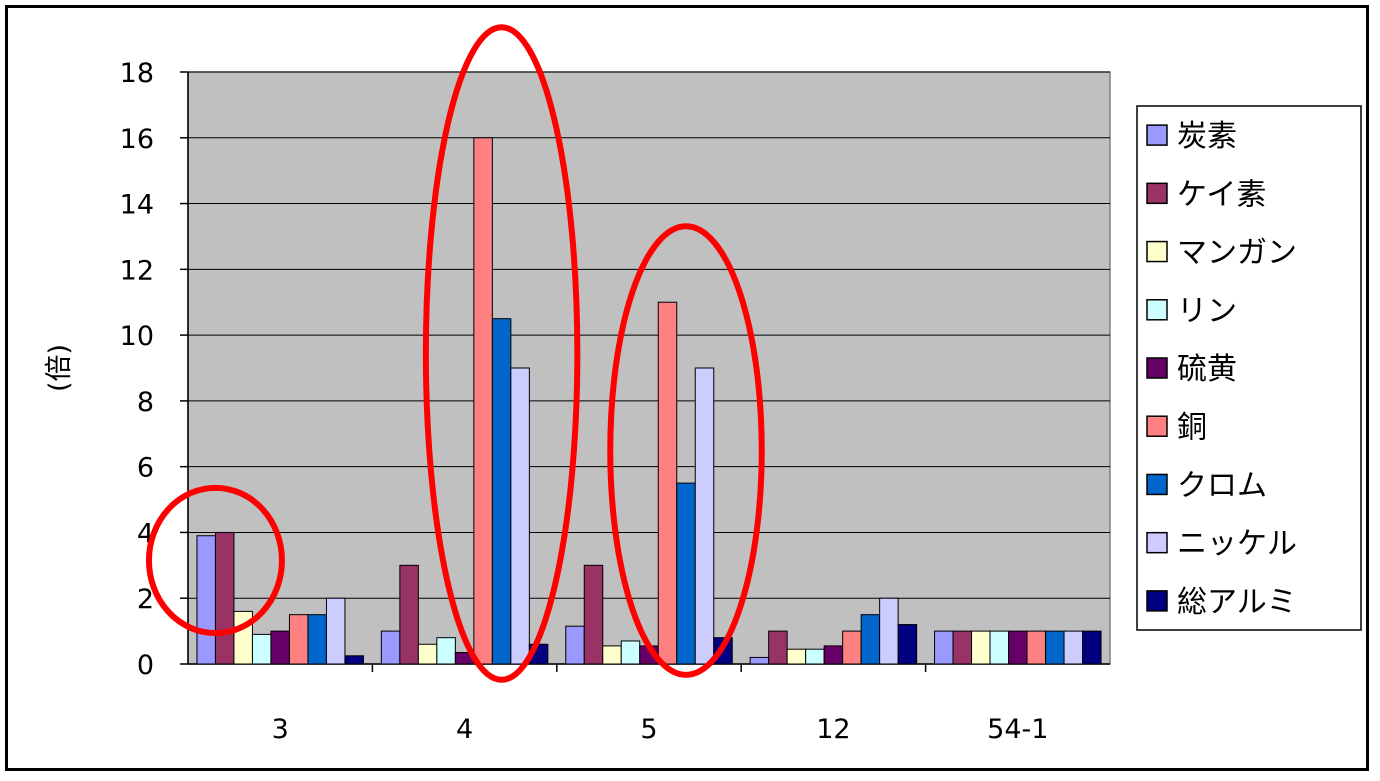 The image size is (1380, 781). I want to click on y-axis-label: (倍), so click(59, 368).